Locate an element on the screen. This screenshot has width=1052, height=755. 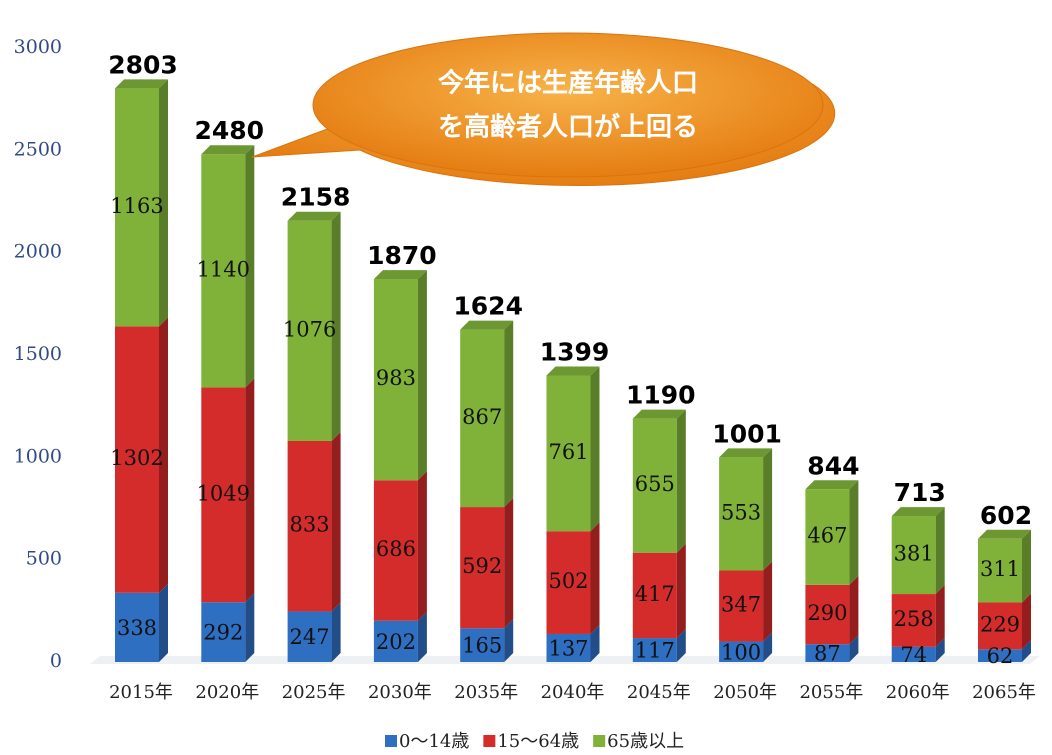
value-label: 1049 is located at coordinates (223, 493).